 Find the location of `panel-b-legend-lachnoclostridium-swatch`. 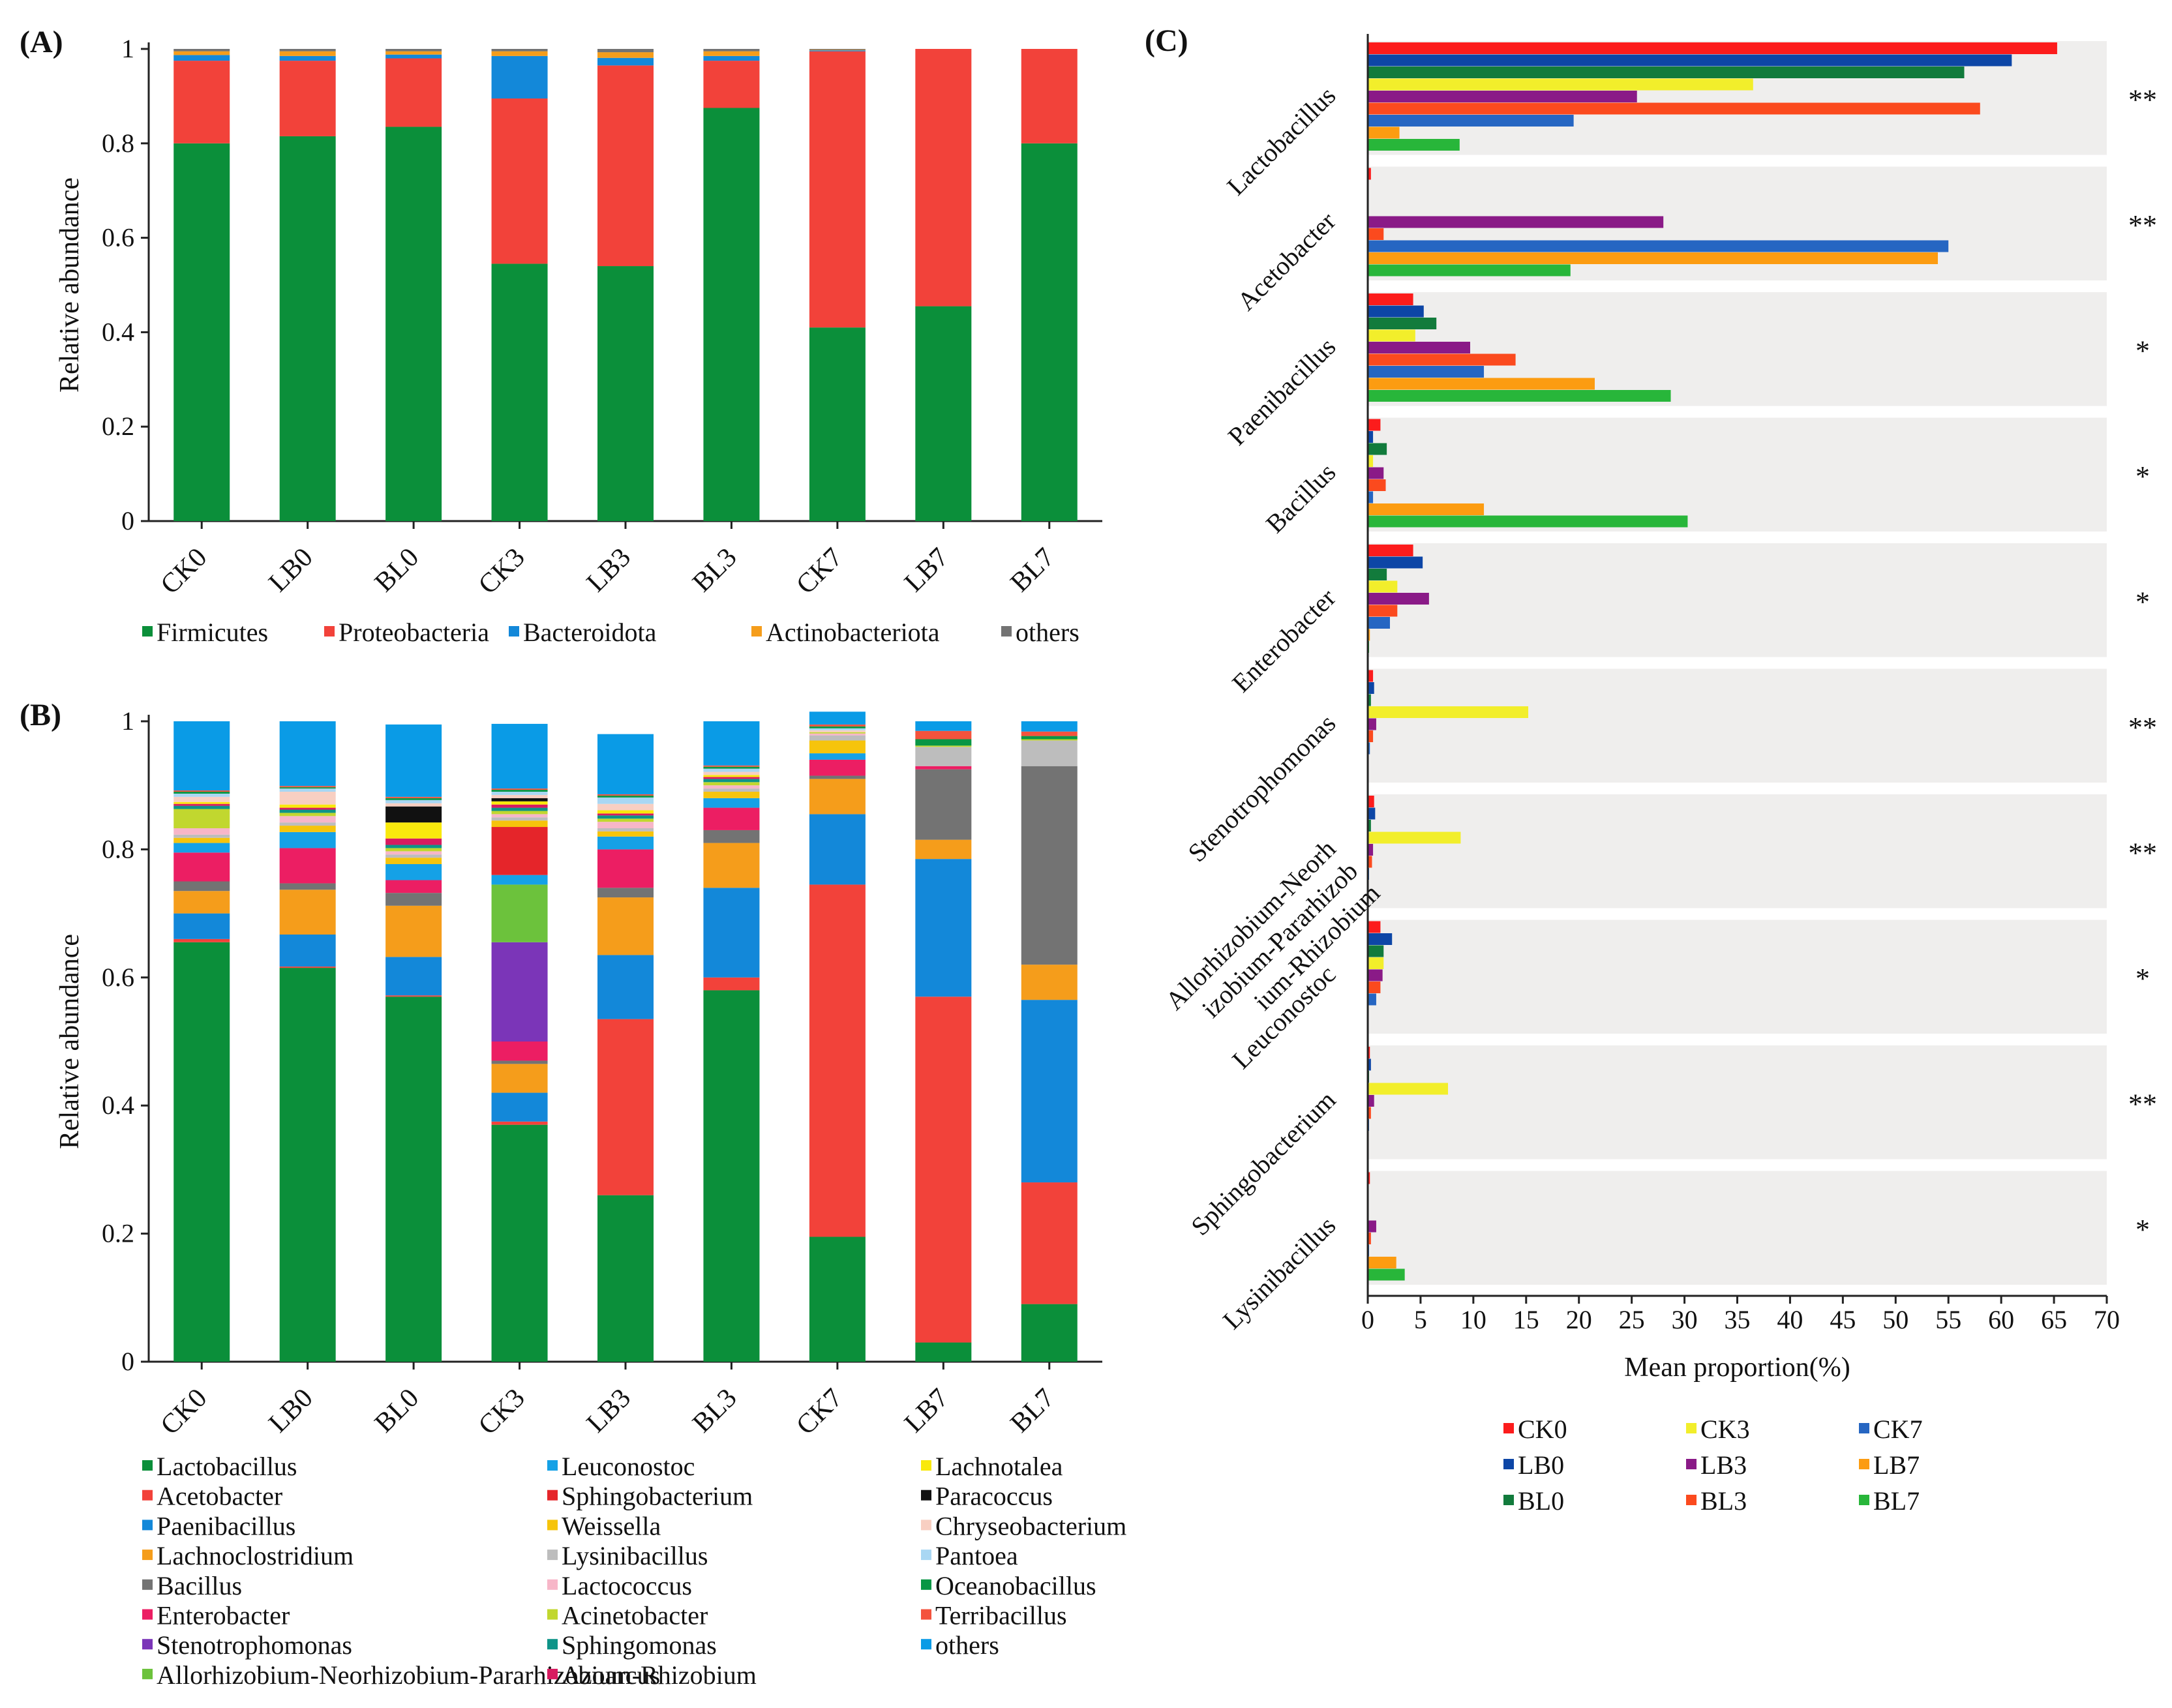

panel-b-legend-lachnoclostridium-swatch is located at coordinates (147, 1555).